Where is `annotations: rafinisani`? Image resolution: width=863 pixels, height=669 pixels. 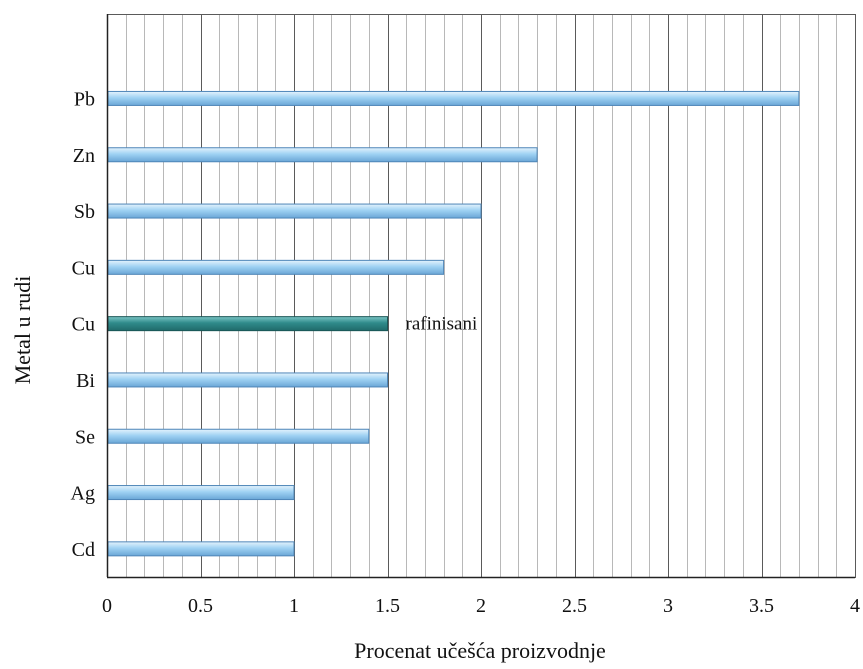
annotations: rafinisani is located at coordinates (442, 324).